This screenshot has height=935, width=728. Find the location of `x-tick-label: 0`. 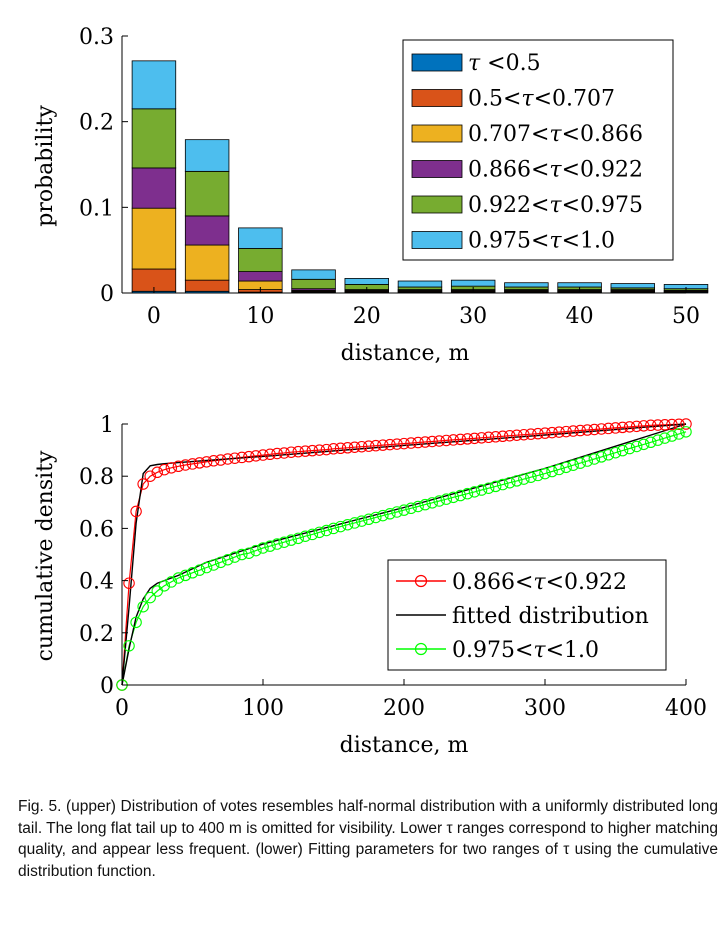

x-tick-label: 0 is located at coordinates (154, 316).